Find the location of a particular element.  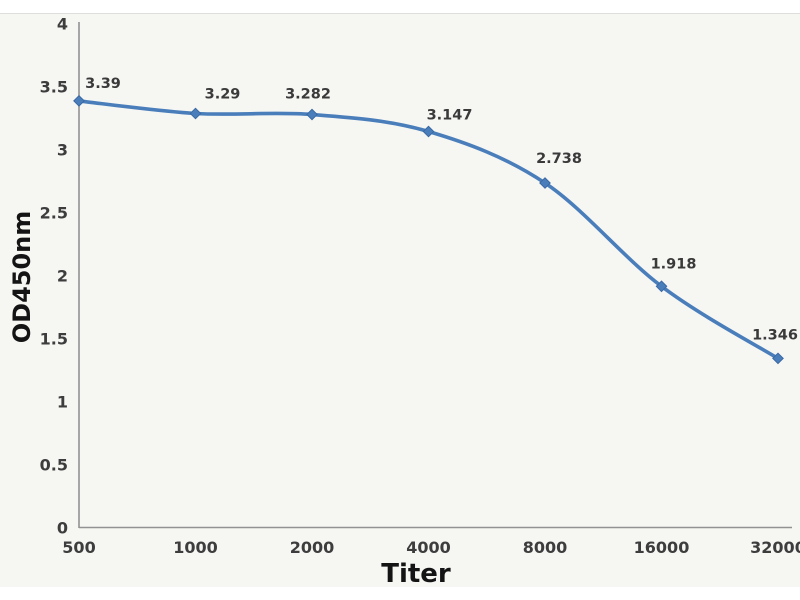

y-tick-label: 1.5 is located at coordinates (54, 339).